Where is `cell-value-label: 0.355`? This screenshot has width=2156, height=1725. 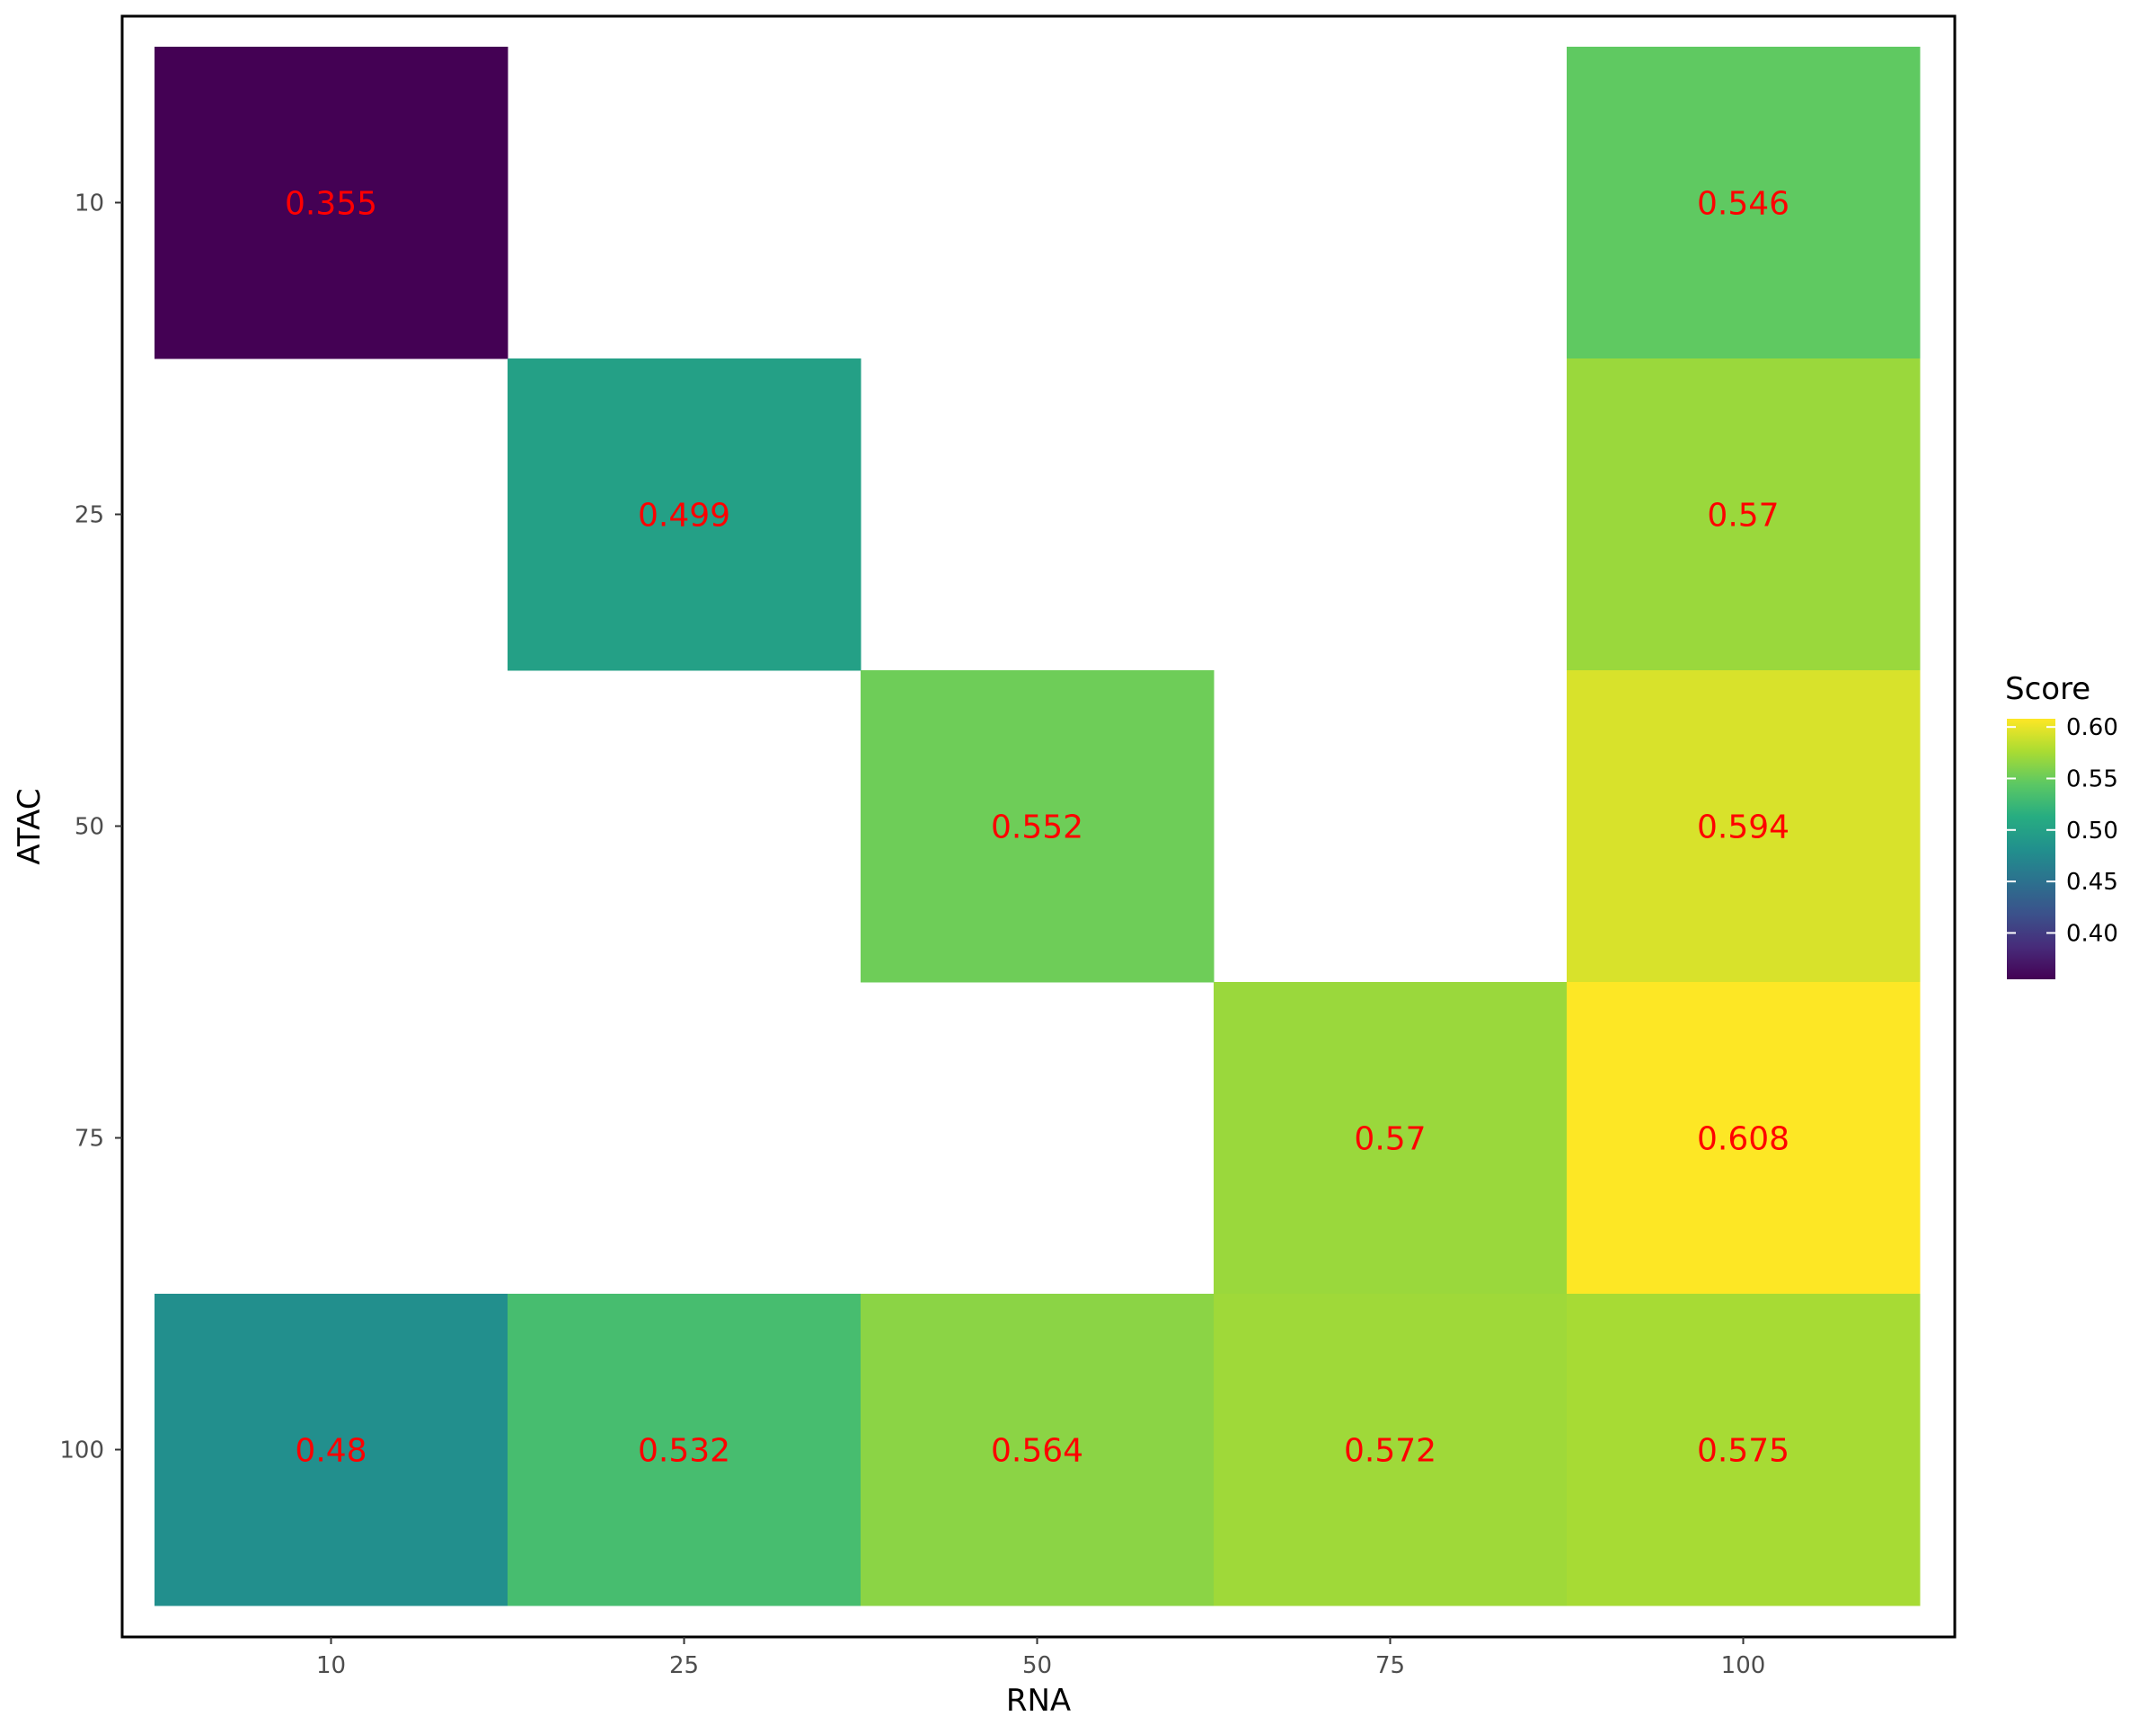
cell-value-label: 0.355 is located at coordinates (331, 204).